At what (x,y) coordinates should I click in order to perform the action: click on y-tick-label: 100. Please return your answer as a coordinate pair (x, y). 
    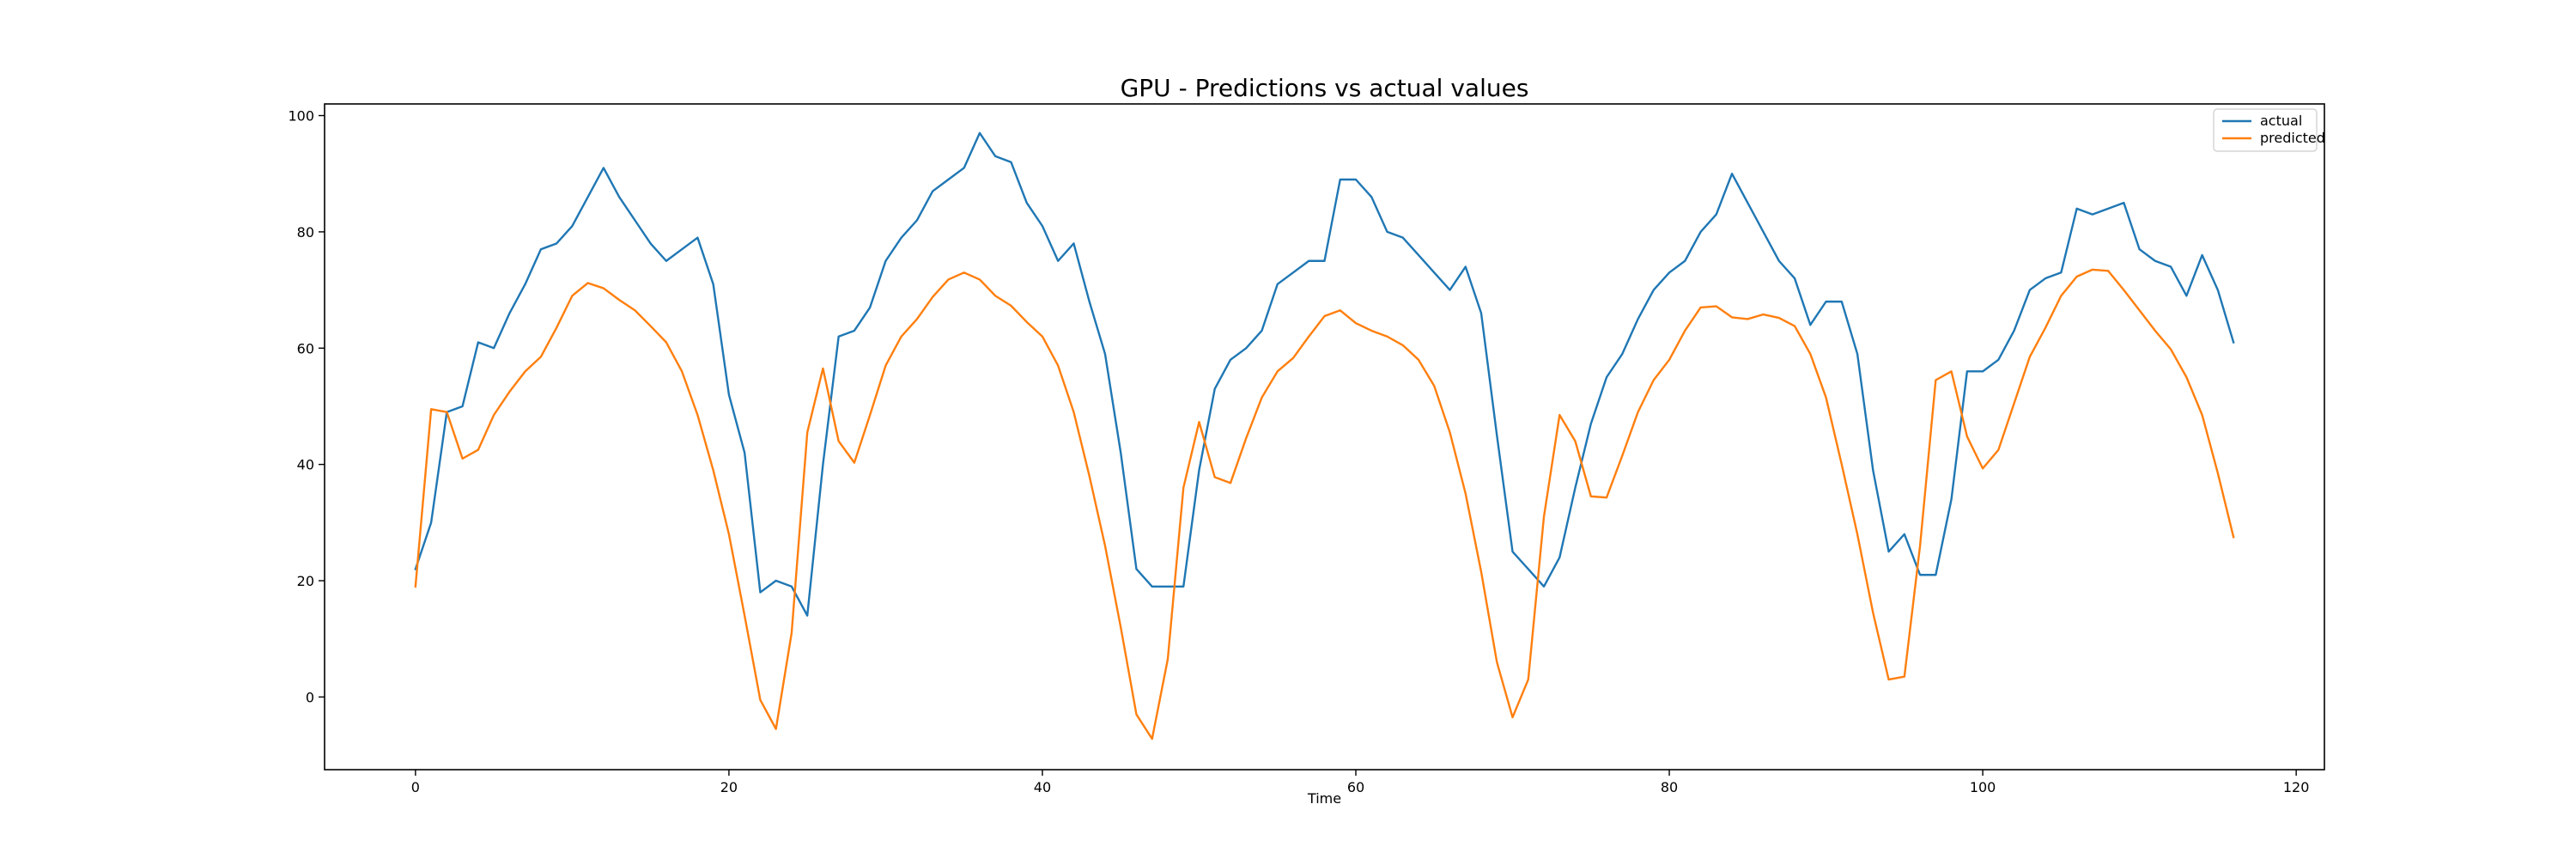
    Looking at the image, I should click on (301, 116).